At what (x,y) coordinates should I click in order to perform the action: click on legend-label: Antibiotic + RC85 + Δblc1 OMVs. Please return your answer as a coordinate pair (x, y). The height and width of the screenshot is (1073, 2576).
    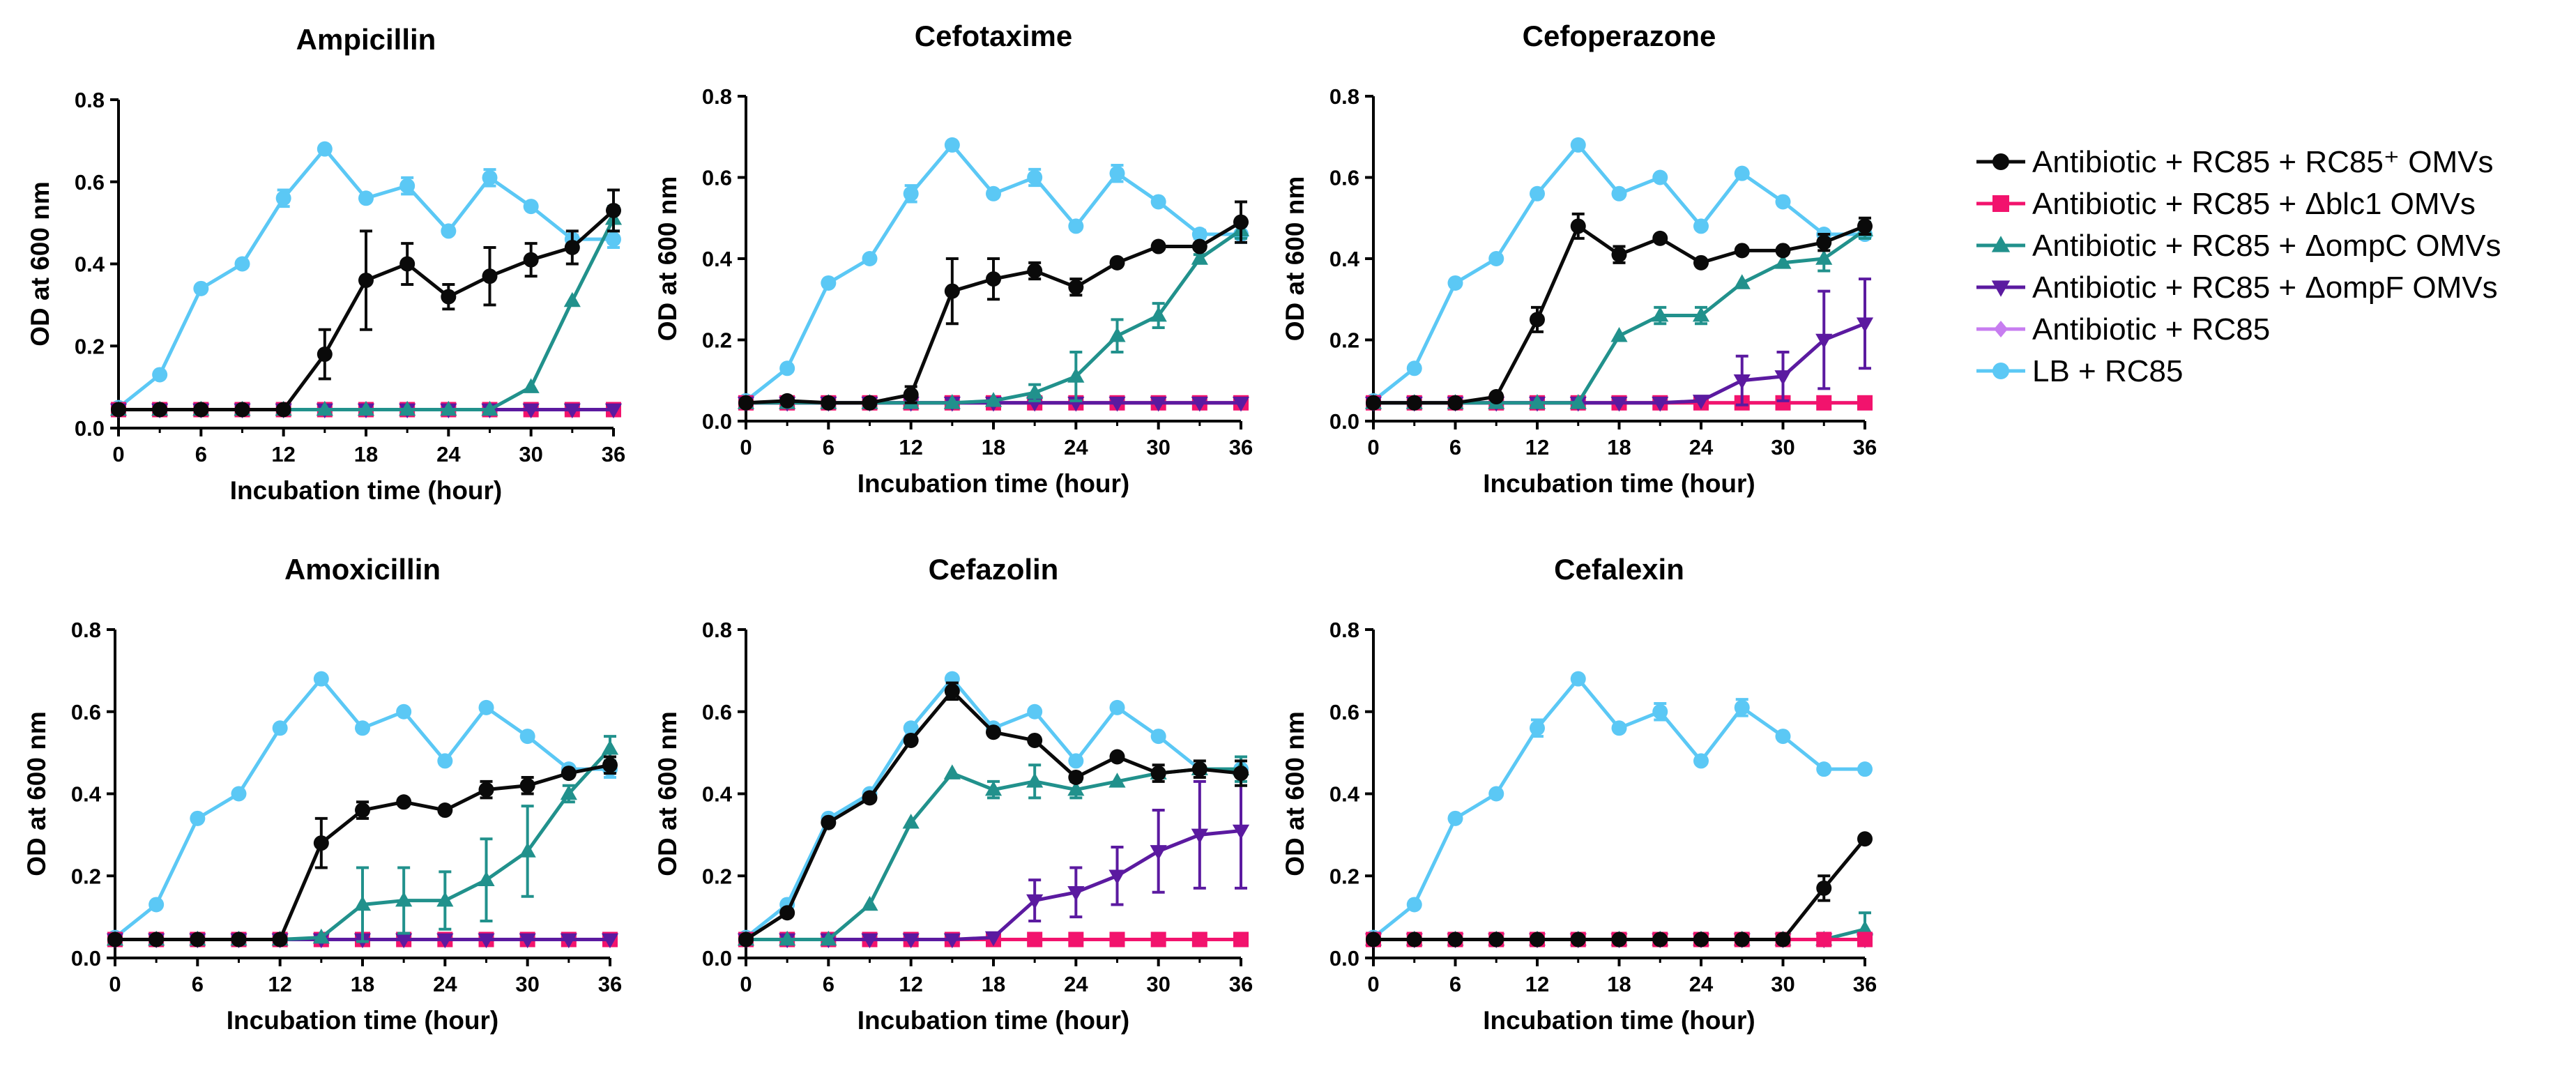
    Looking at the image, I should click on (2254, 204).